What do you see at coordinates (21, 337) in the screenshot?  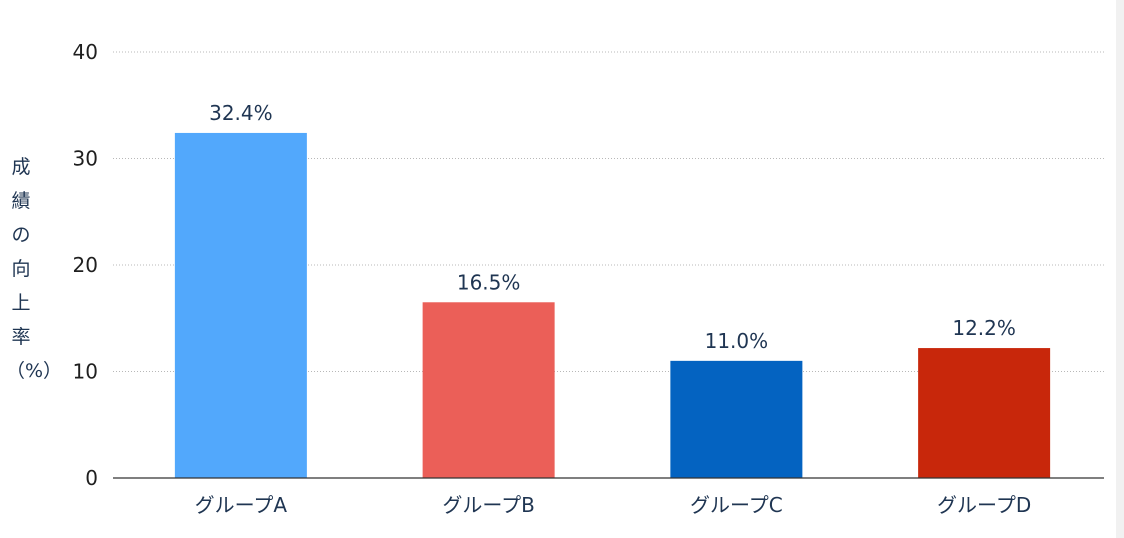 I see `y-axis-label-char: 率` at bounding box center [21, 337].